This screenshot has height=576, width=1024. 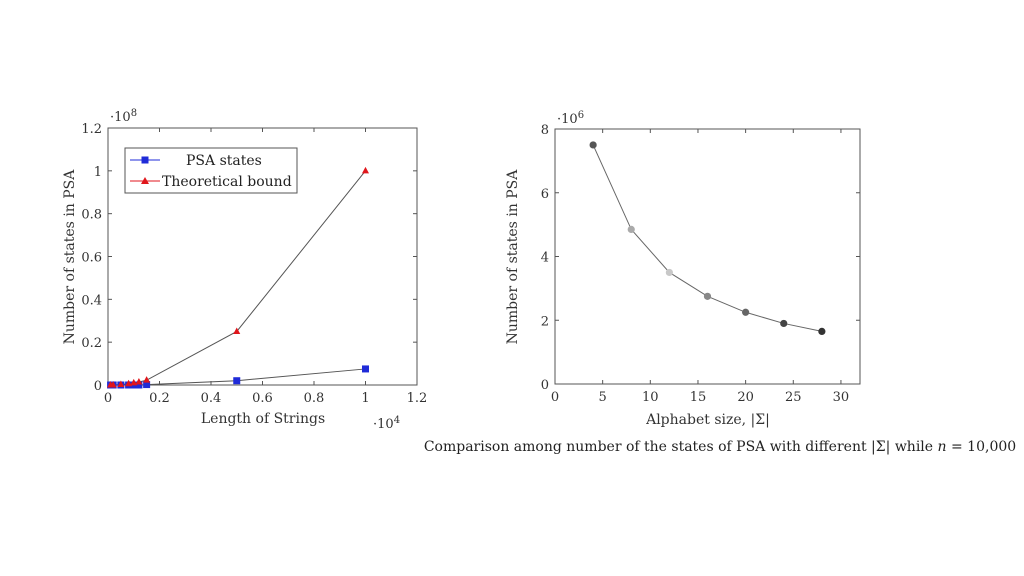 I want to click on x-tick-label: 0.6, so click(x=262, y=398).